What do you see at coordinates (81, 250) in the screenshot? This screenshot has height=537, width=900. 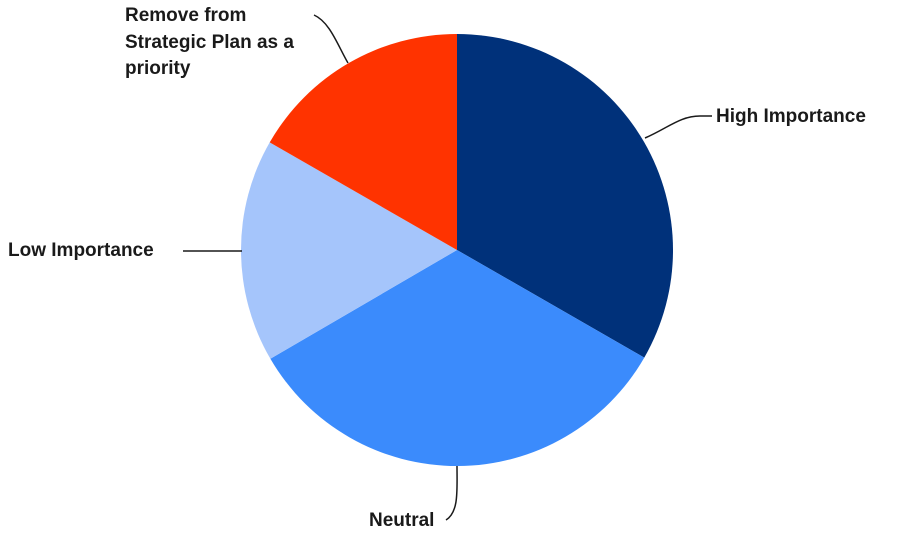 I see `label-low-importance: Low Importance` at bounding box center [81, 250].